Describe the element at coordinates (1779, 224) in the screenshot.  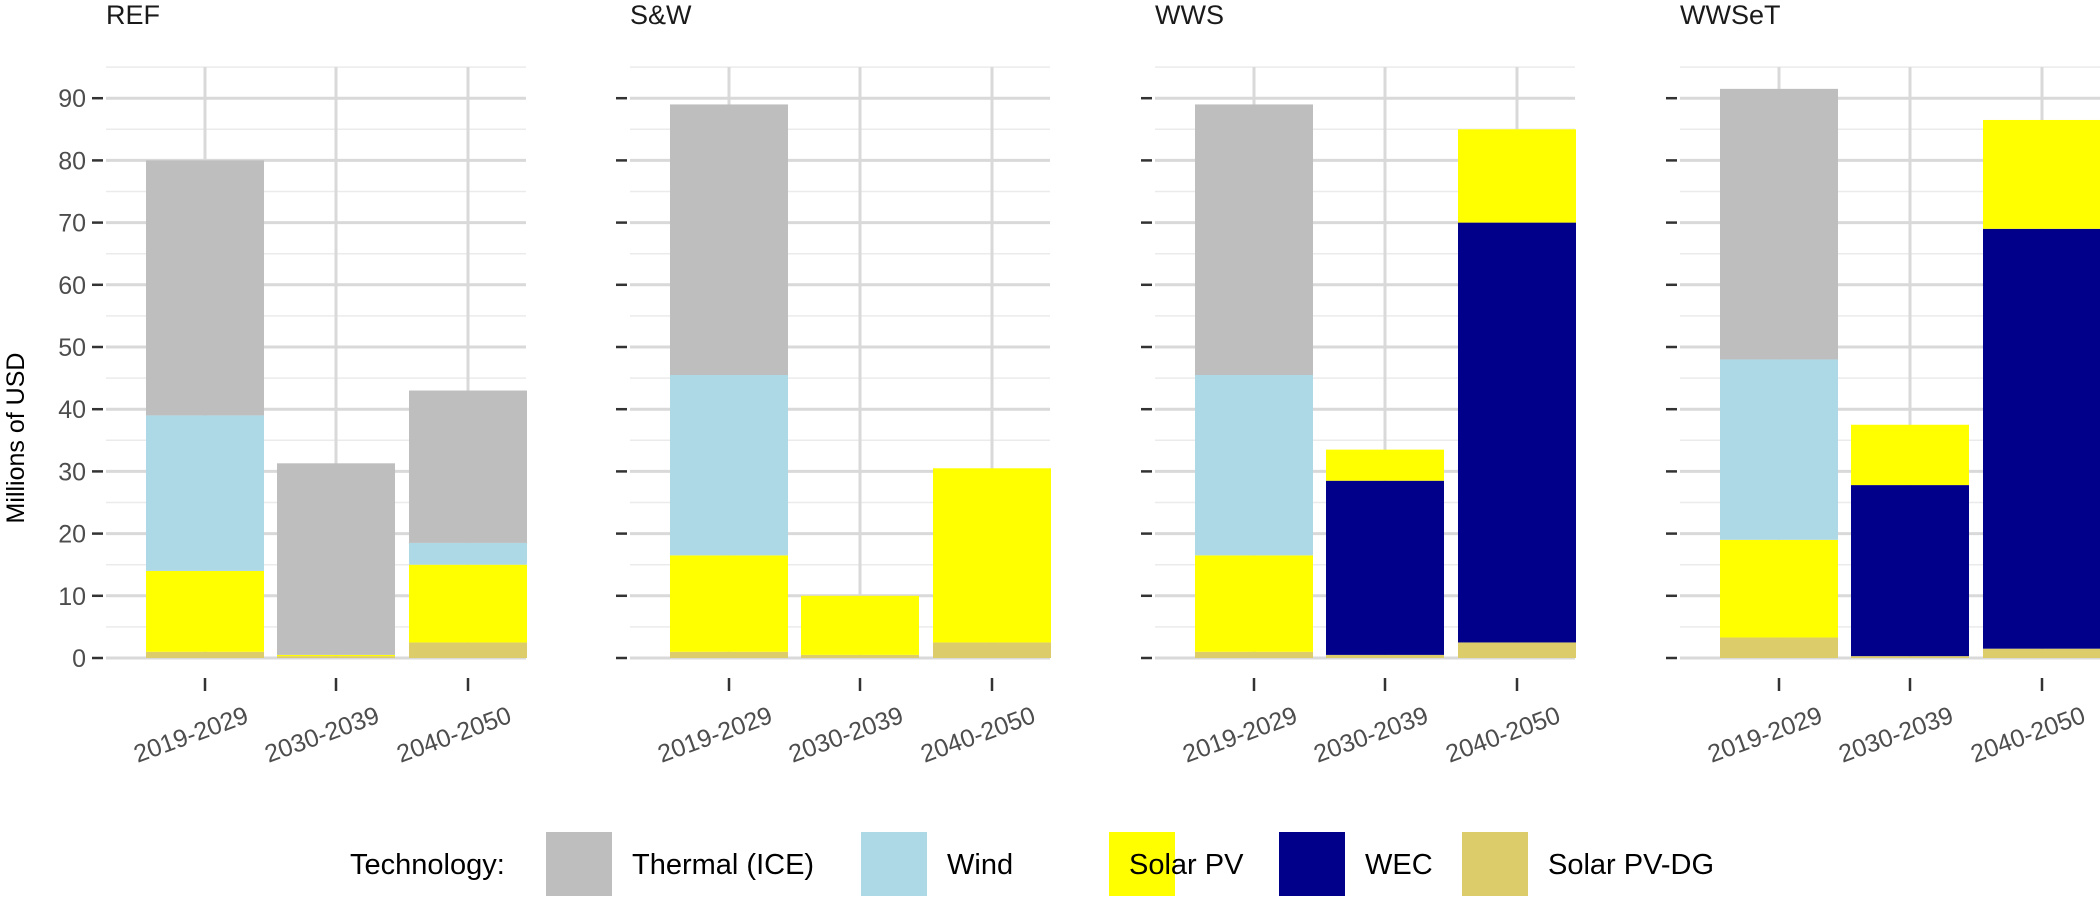
I see `bar-wwset-2019-2029-thermal-ice` at that location.